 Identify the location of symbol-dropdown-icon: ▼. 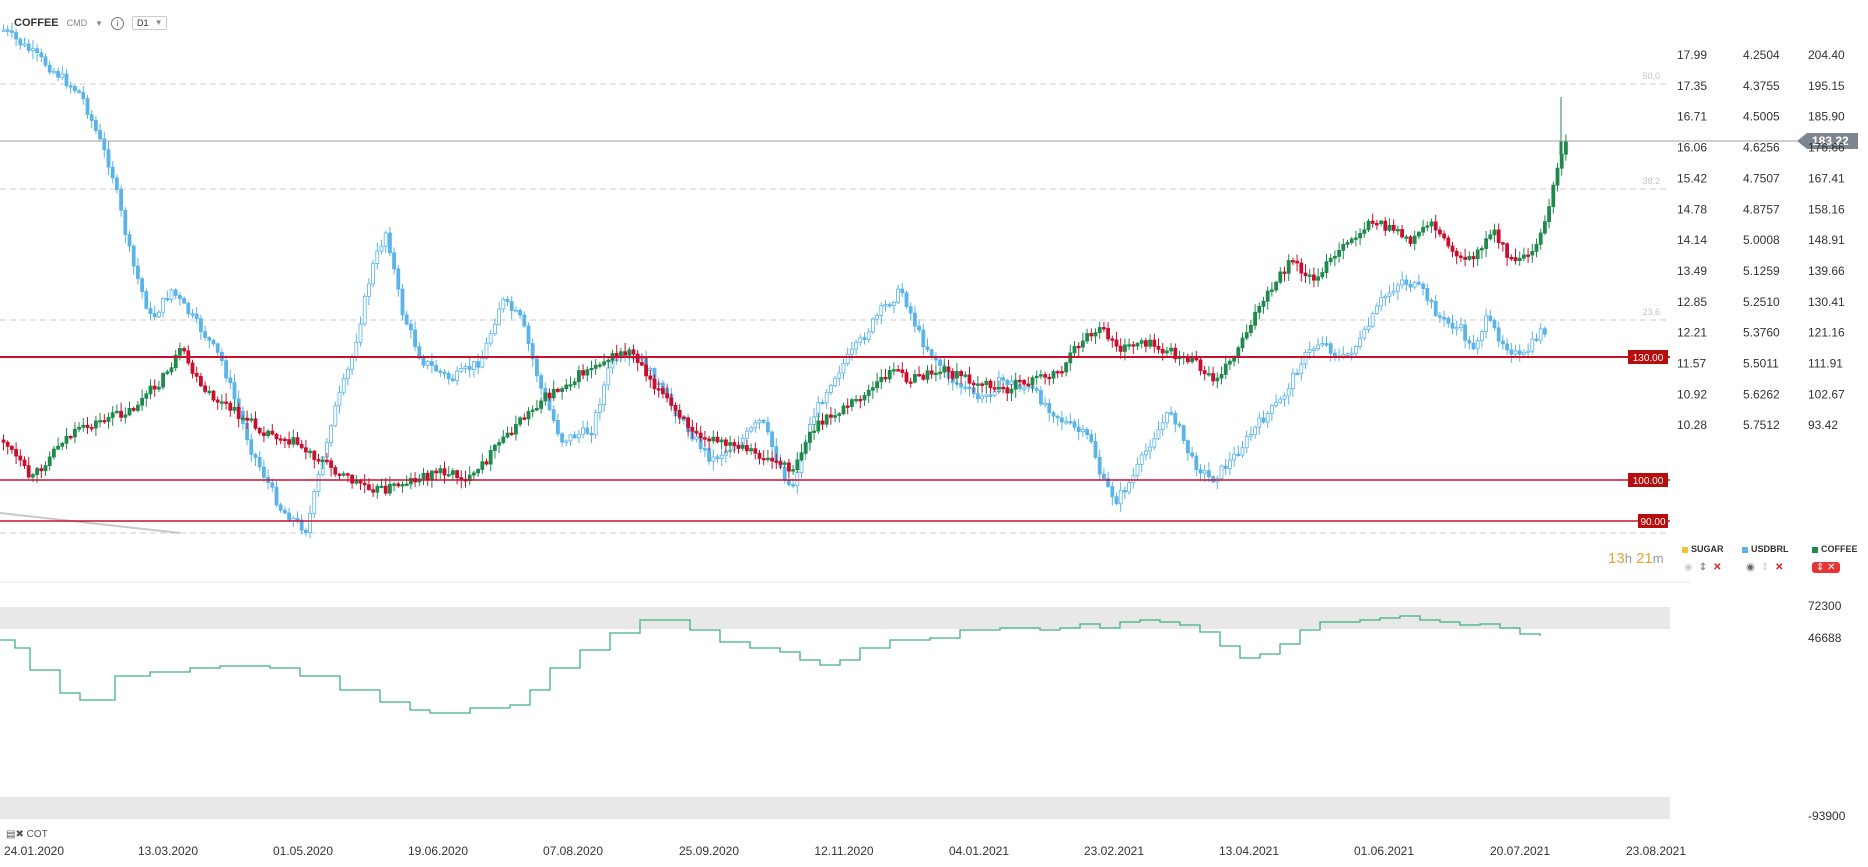
(99, 23).